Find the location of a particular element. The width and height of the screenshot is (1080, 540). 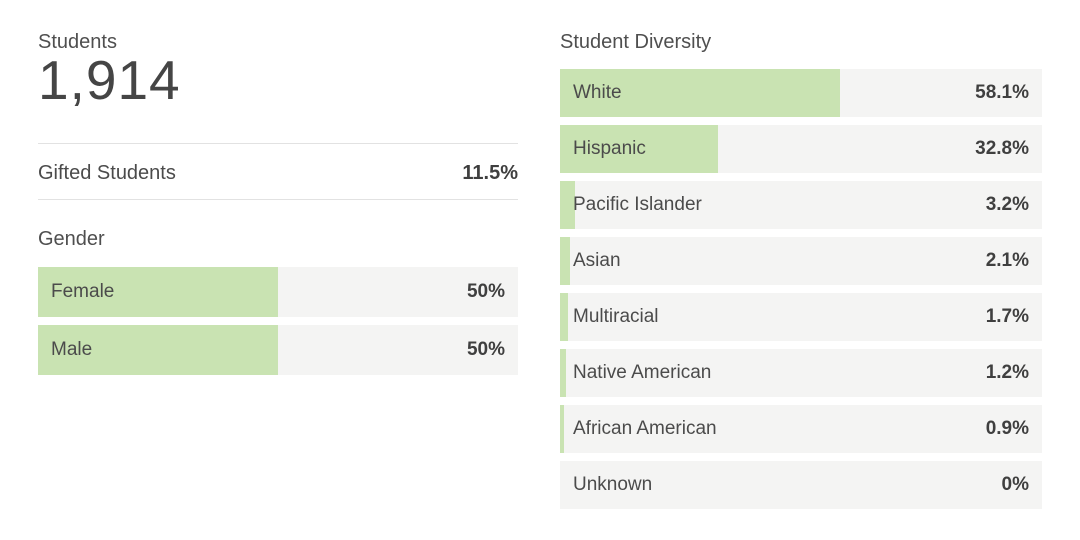

stat-bar-row: White 58.1% is located at coordinates (801, 93).